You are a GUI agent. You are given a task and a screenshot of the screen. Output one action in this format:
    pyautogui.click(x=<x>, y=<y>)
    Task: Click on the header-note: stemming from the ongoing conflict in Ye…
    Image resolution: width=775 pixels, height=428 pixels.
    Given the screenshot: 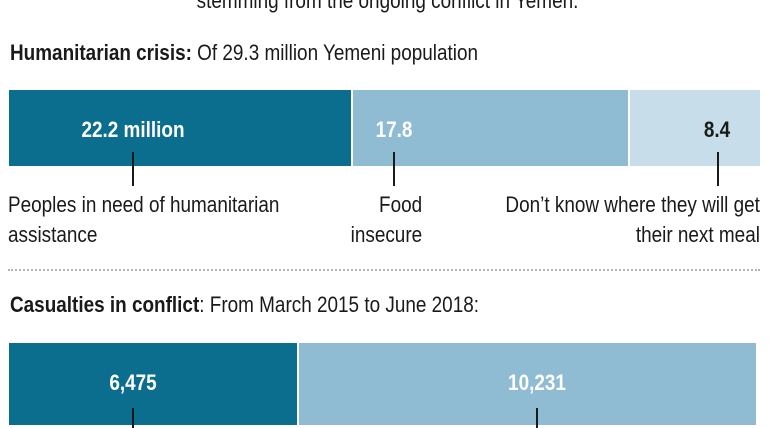 What is the action you would take?
    pyautogui.click(x=387, y=6)
    